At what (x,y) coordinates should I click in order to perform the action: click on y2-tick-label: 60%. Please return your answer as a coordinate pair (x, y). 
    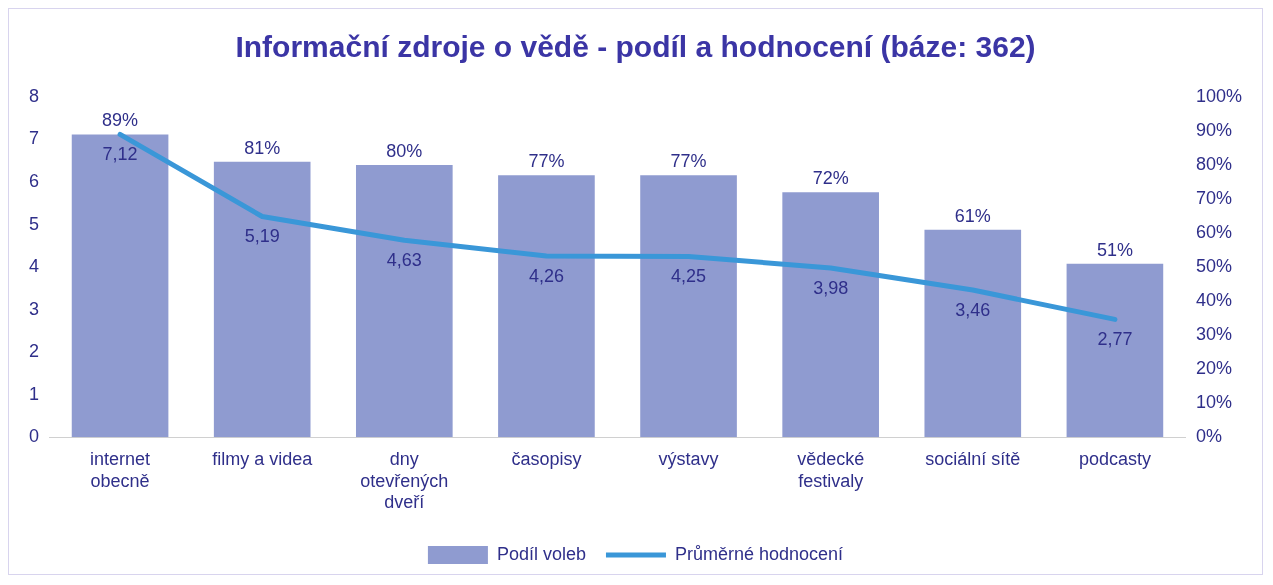
    Looking at the image, I should click on (1213, 232).